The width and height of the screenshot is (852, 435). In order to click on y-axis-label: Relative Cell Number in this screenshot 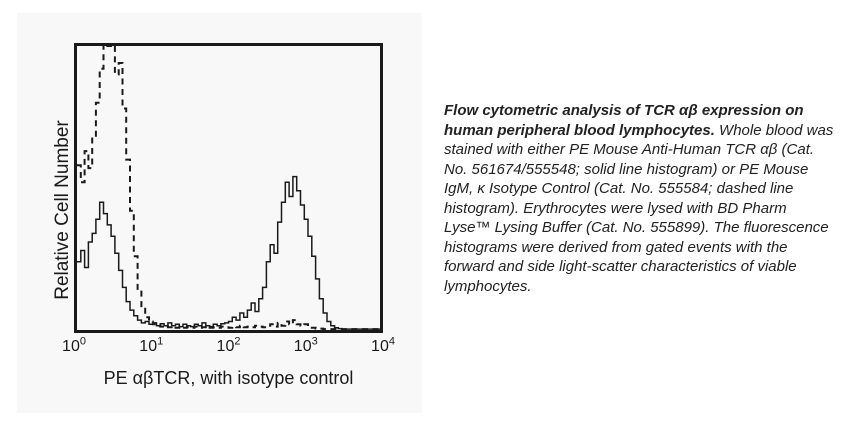, I will do `click(62, 210)`.